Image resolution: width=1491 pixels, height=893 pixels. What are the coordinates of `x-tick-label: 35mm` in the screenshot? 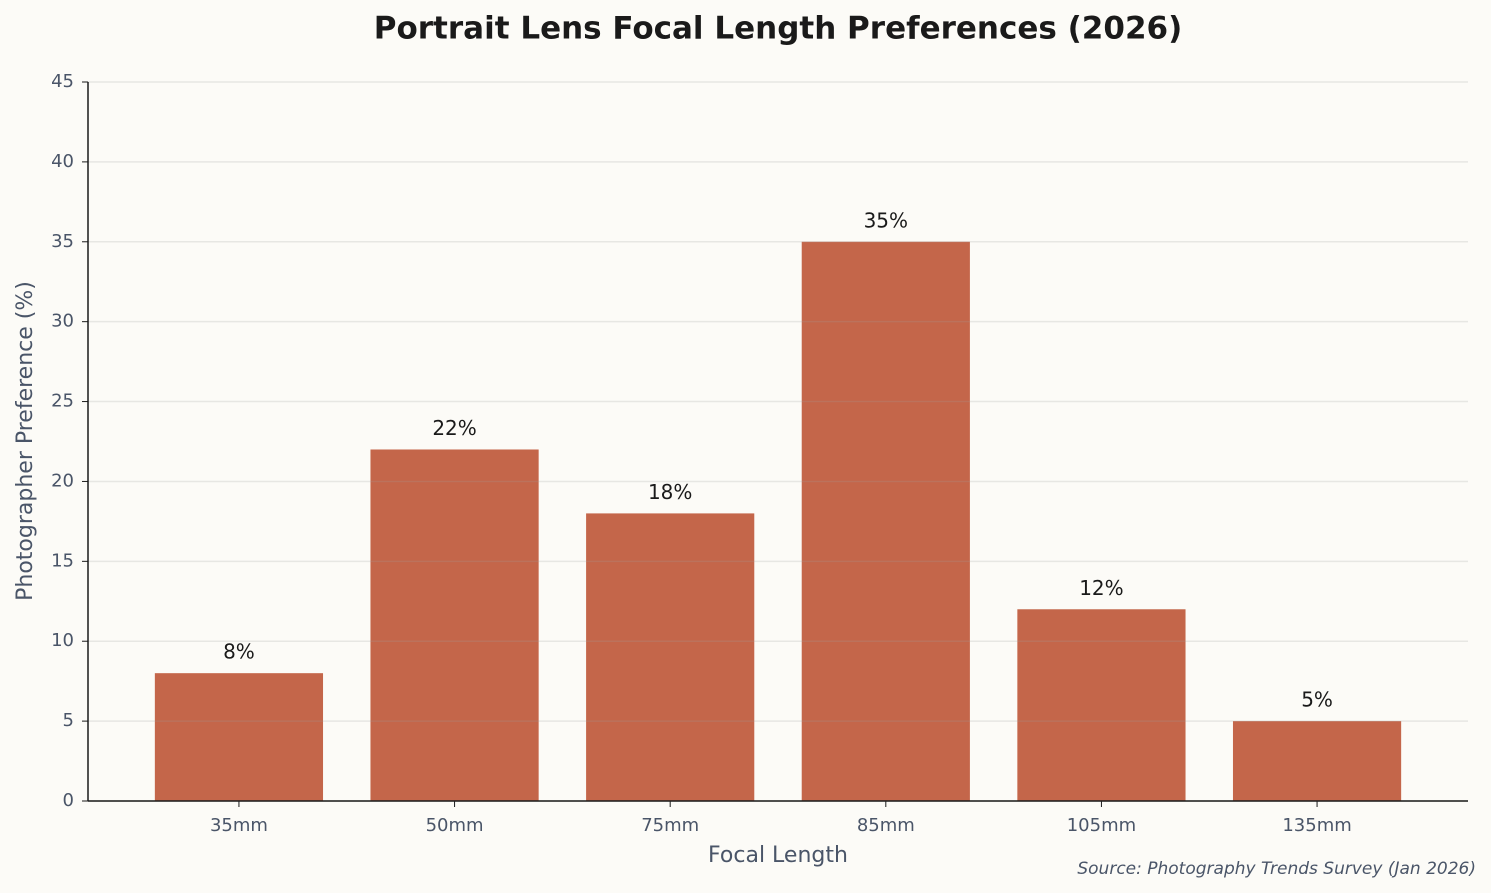 It's located at (239, 825).